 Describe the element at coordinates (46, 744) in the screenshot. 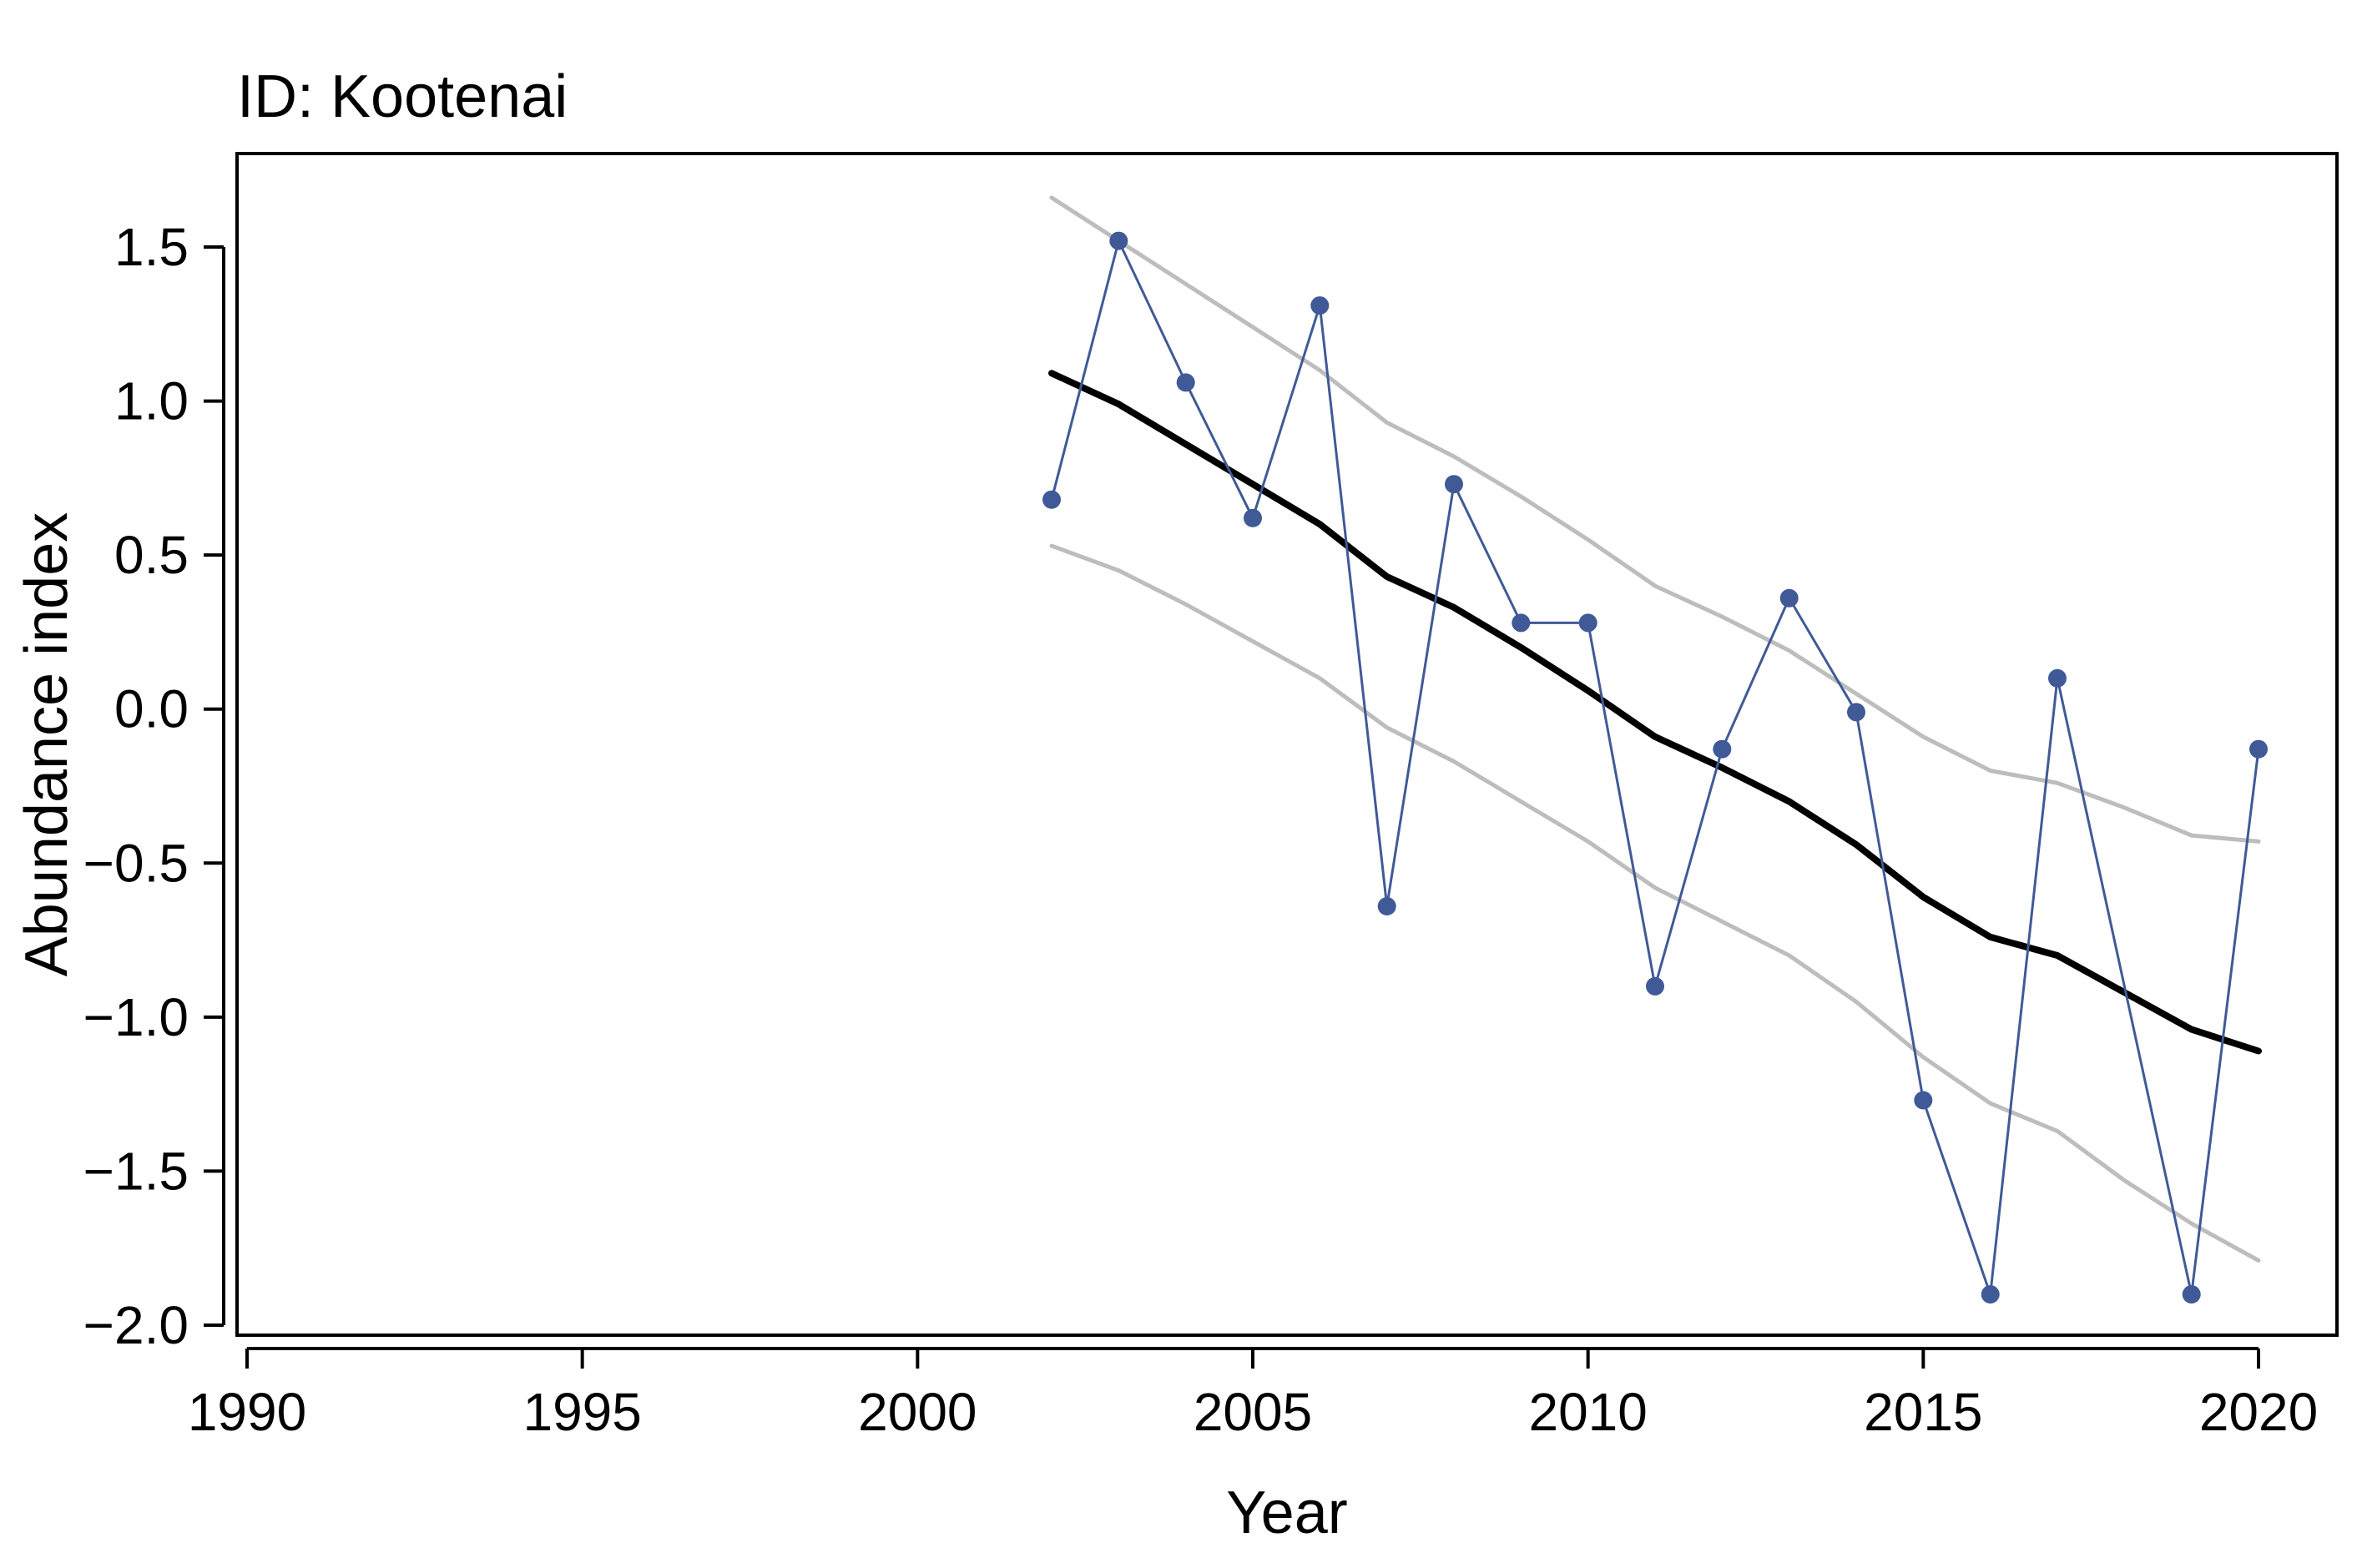

I see `y-axis-title: Abundance index` at that location.